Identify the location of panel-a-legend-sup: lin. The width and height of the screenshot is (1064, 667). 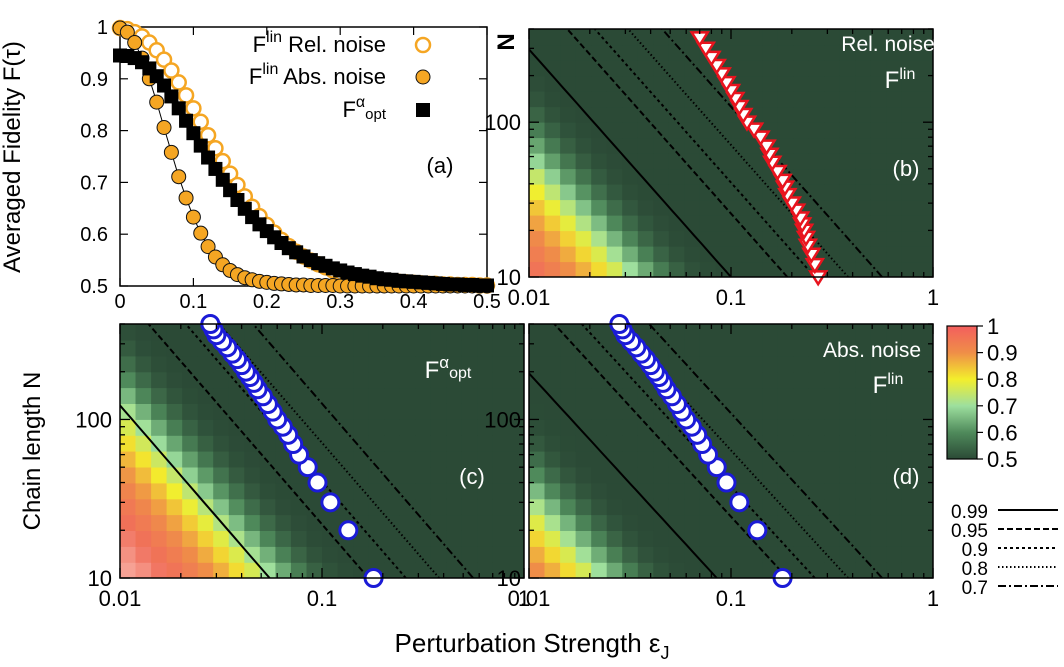
(274, 37).